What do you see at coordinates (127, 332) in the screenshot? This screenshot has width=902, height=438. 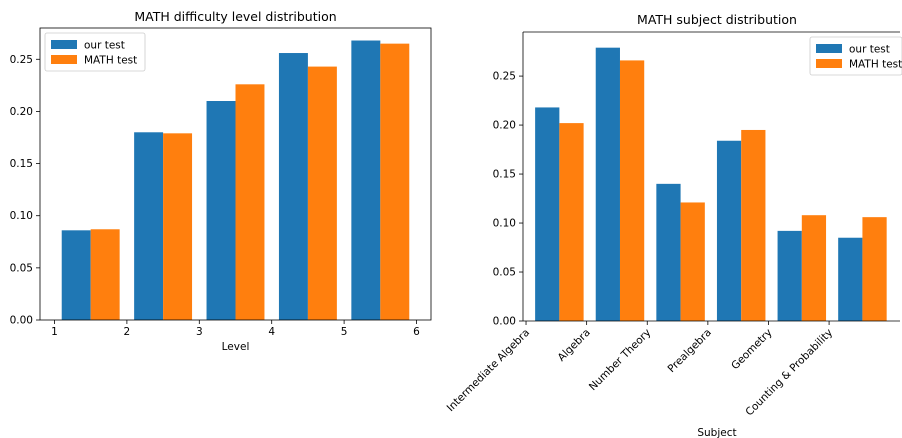 I see `x-tick-label: 2` at bounding box center [127, 332].